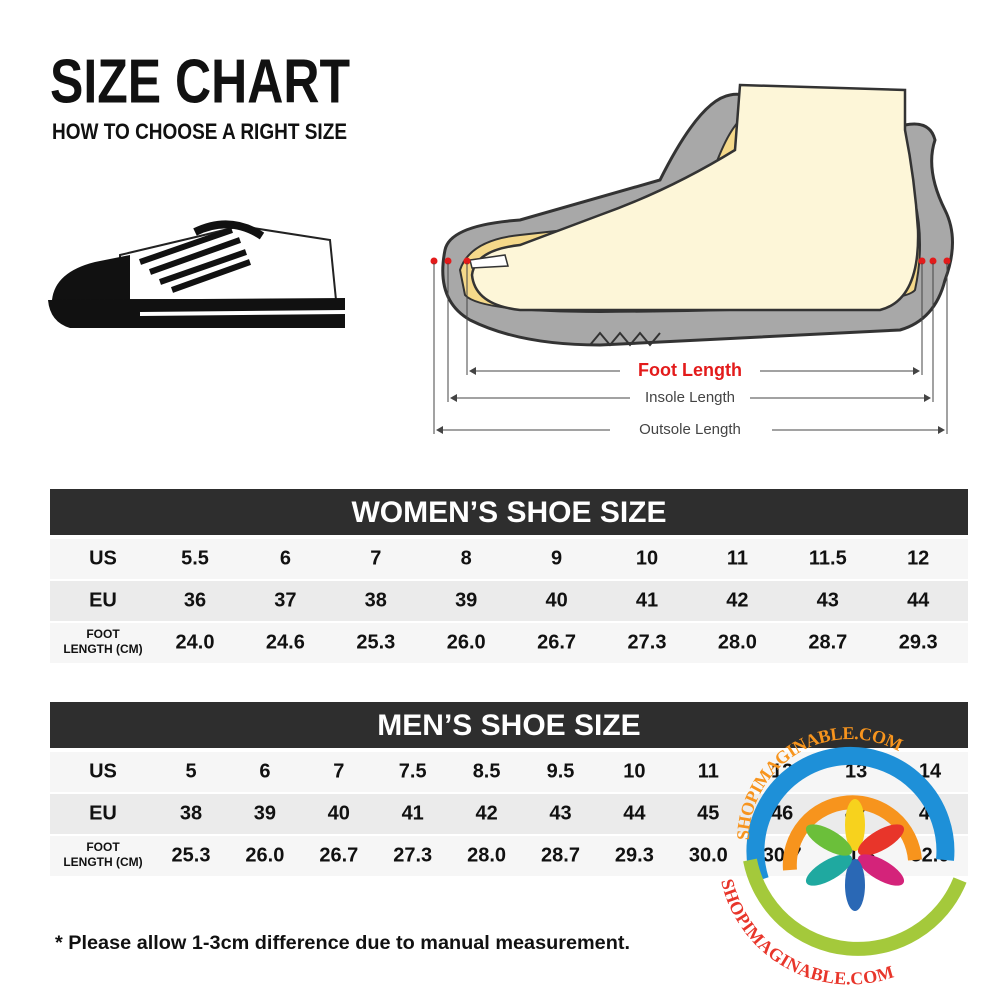 The image size is (1000, 1000). Describe the element at coordinates (918, 558) in the screenshot. I see `size-value: 12` at that location.